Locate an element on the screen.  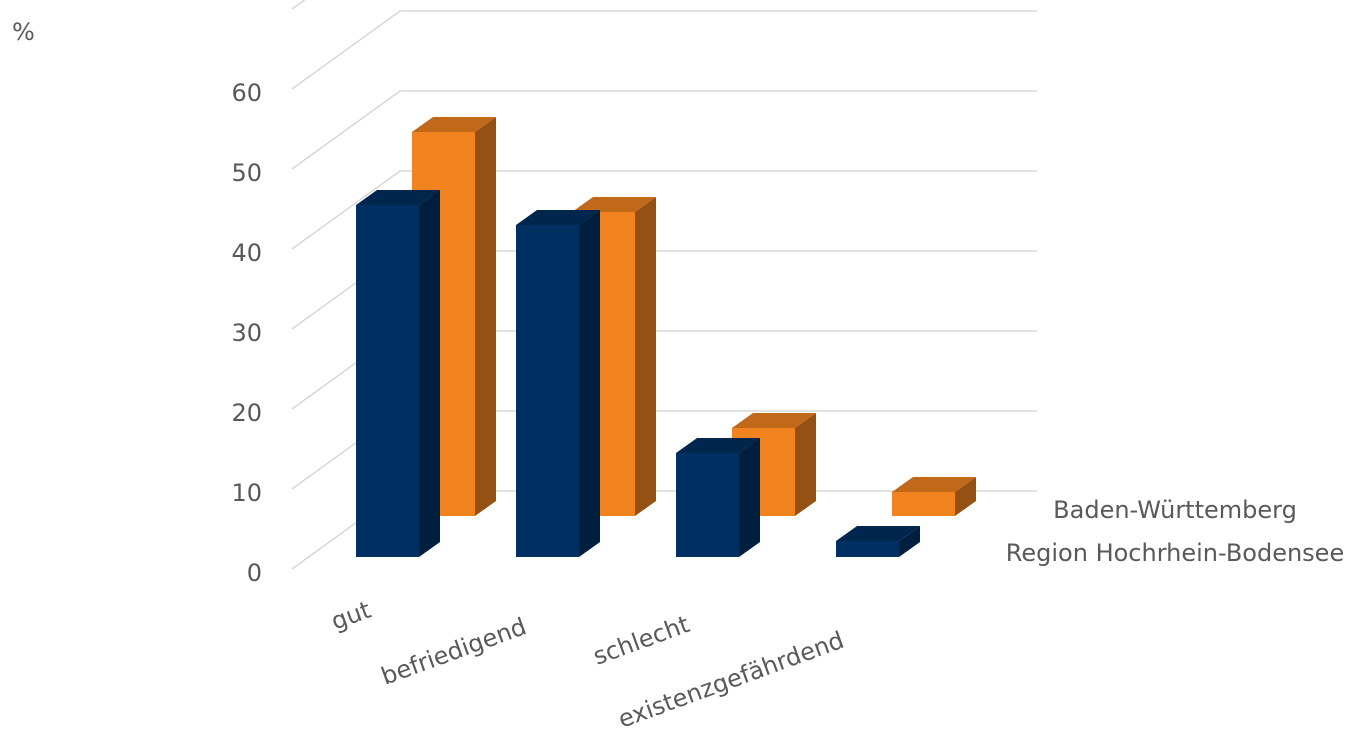
bar-gut-front-series is located at coordinates (398, 373).